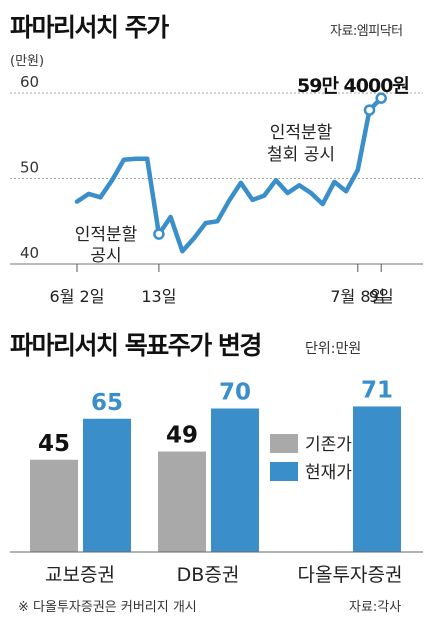 Image resolution: width=433 pixels, height=630 pixels. I want to click on annotation-split-withdrawal: 인적분할 철회 공시, so click(301, 144).